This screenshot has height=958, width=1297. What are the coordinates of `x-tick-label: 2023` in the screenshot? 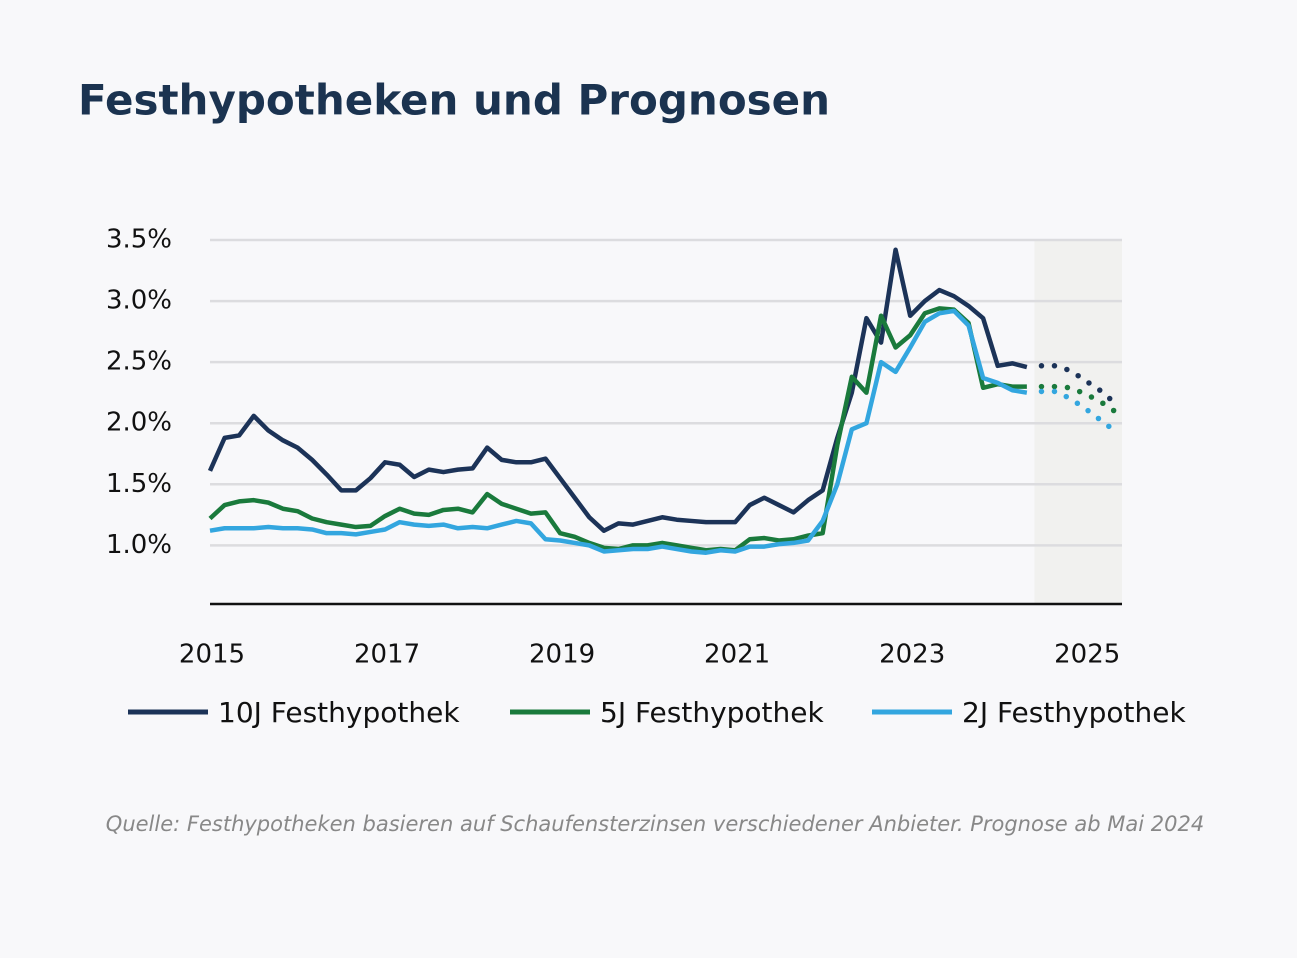 It's located at (912, 655).